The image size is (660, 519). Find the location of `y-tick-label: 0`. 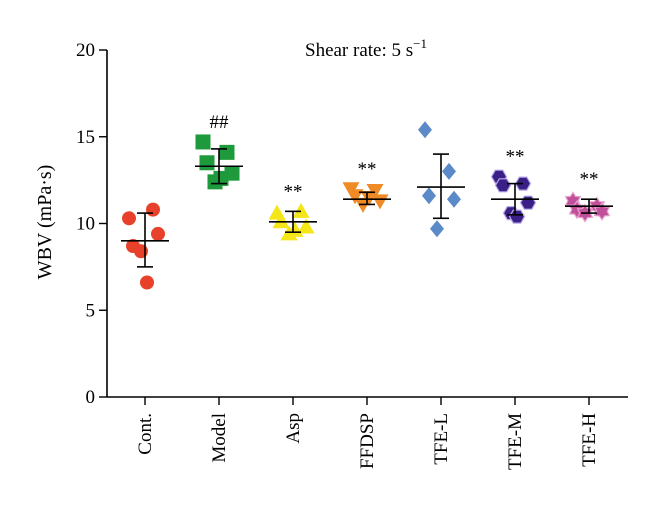

y-tick-label: 0 is located at coordinates (91, 397).